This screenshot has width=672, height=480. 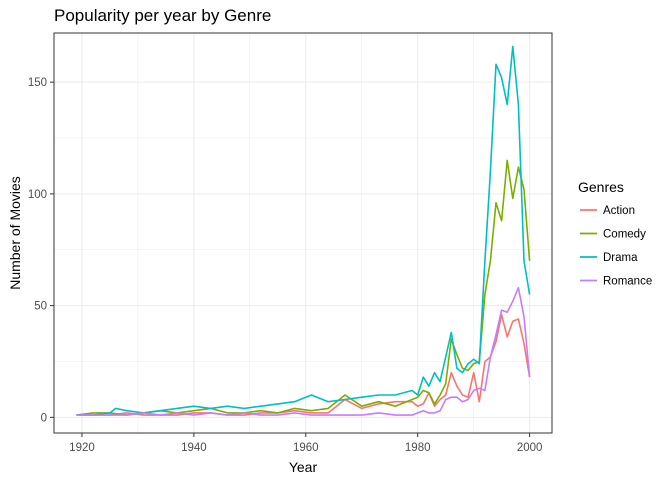 I want to click on y-tick-label: 100, so click(x=37, y=195).